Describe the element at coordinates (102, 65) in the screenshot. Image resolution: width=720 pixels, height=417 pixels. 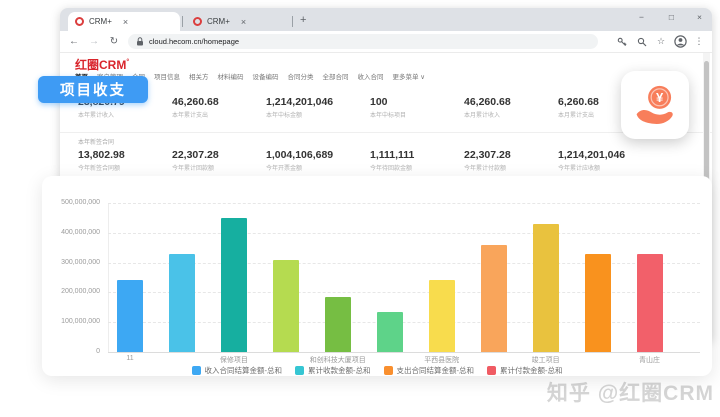
I see `crm-logo: 红圈CRM°` at that location.